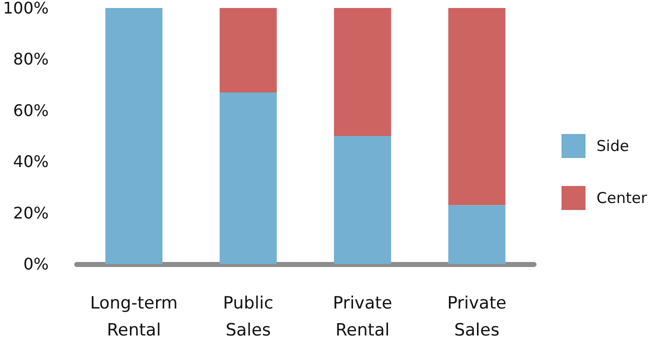 Image resolution: width=662 pixels, height=344 pixels. I want to click on y-tick-label: 60%, so click(31, 110).